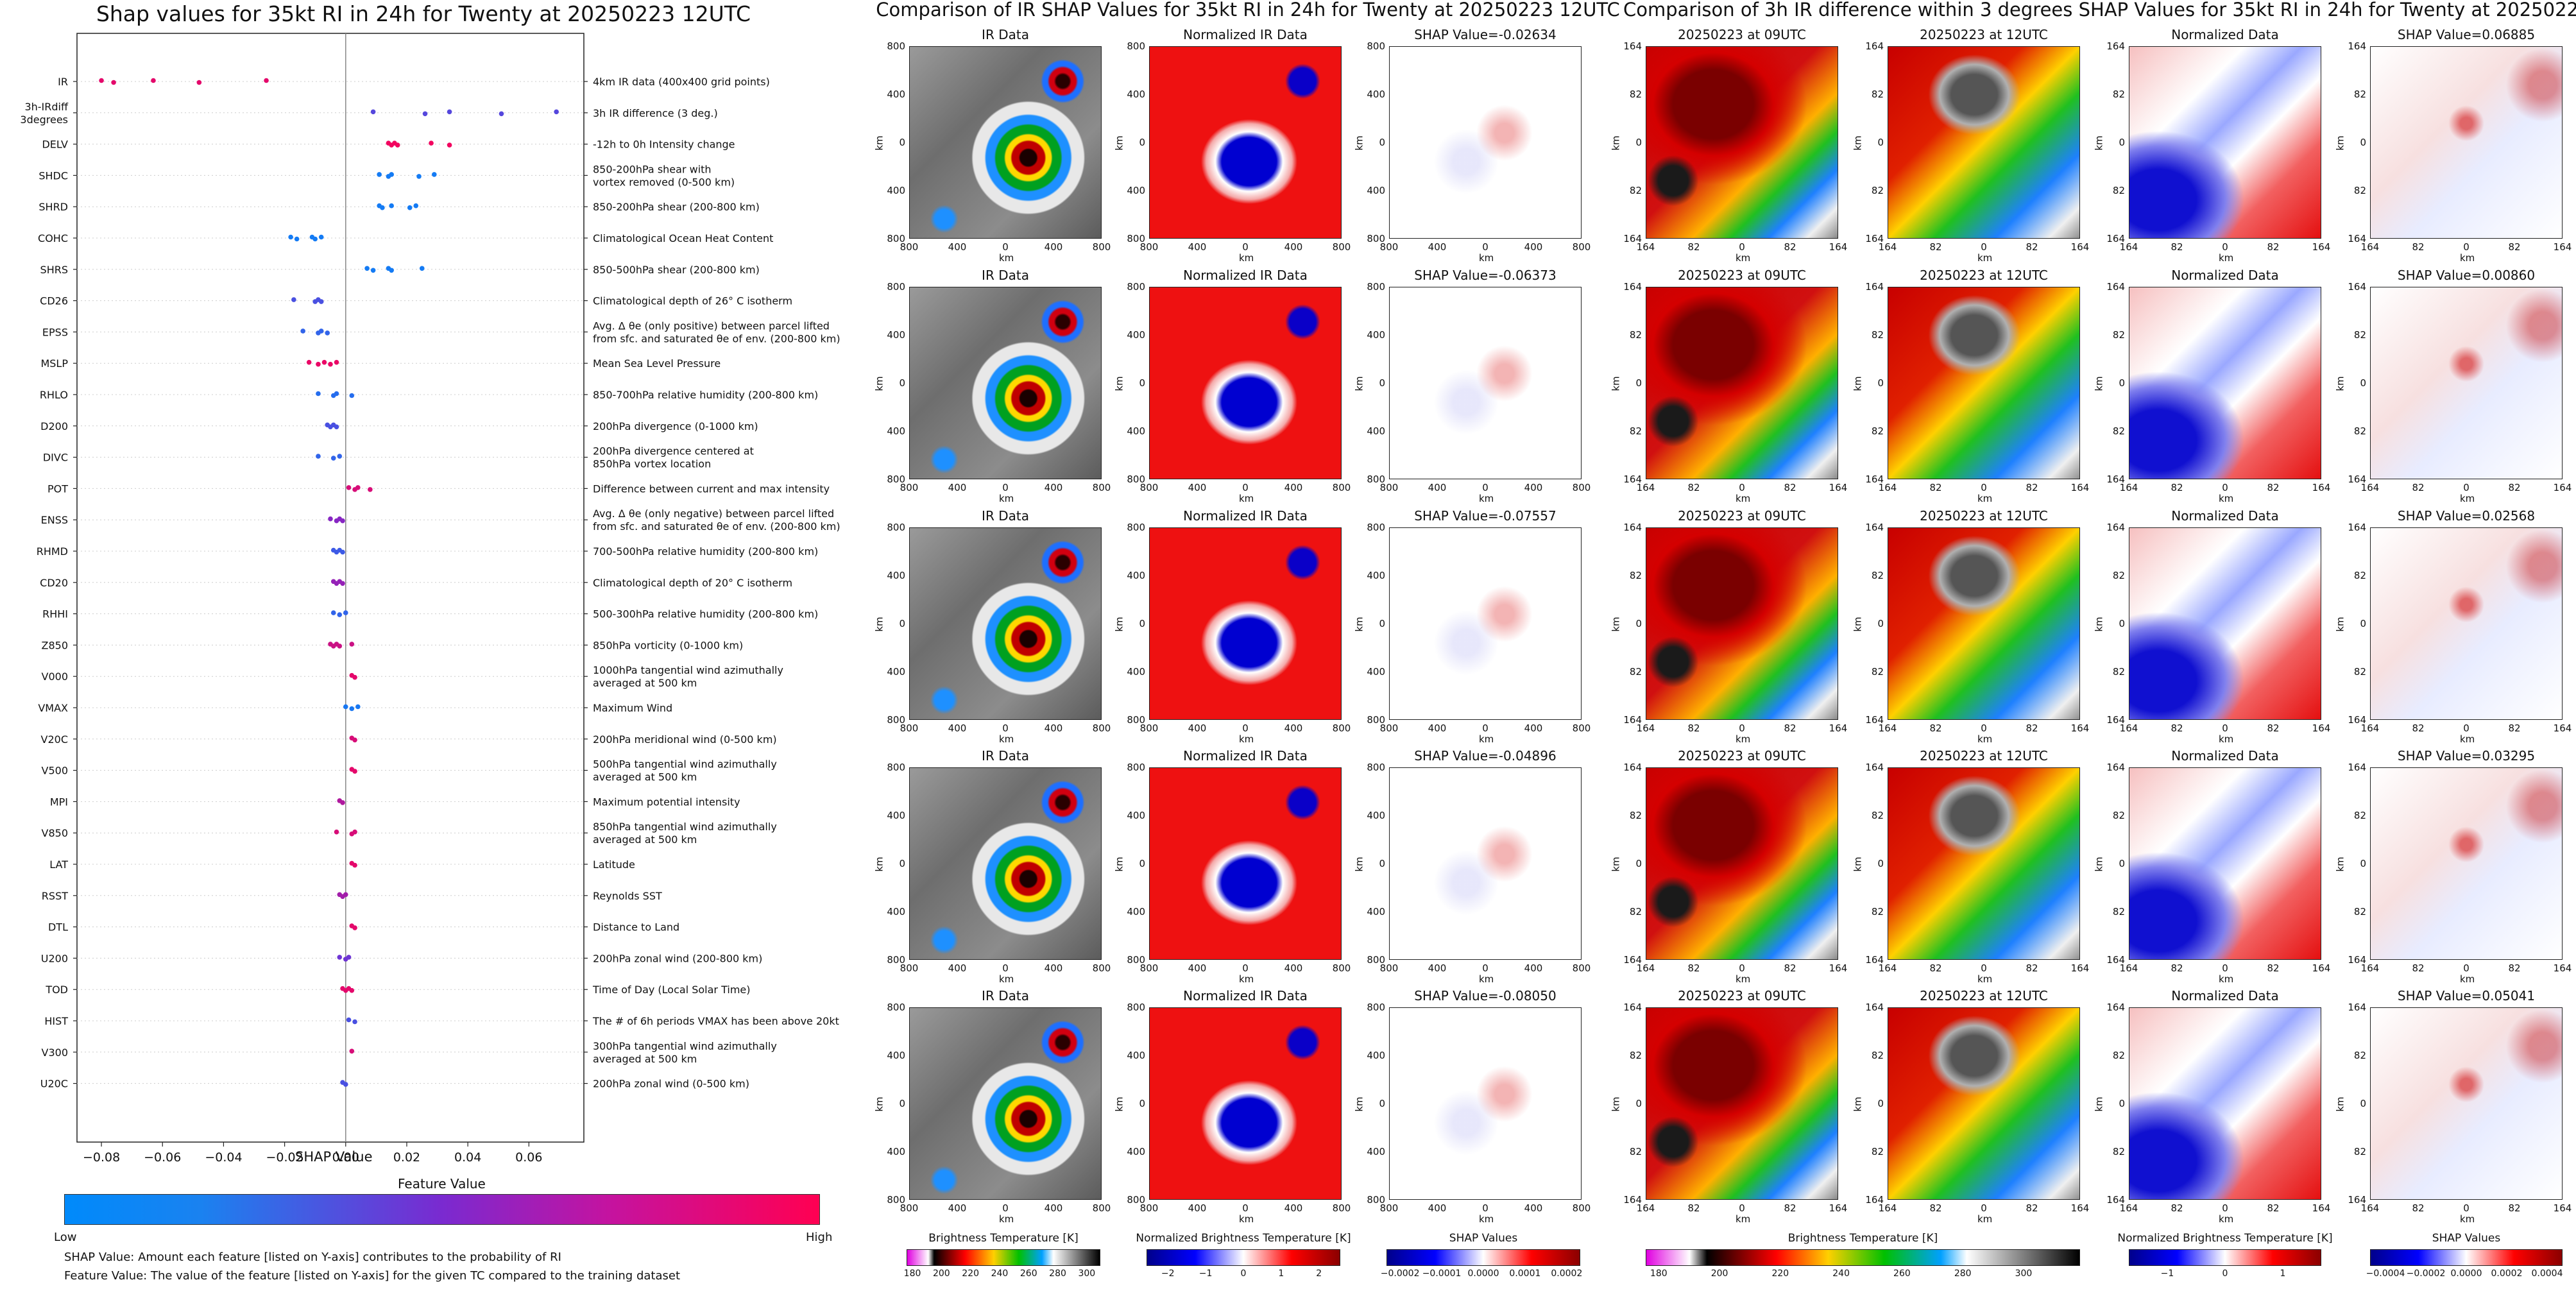 Image resolution: width=2576 pixels, height=1289 pixels. What do you see at coordinates (1742, 1103) in the screenshot?
I see `ir-09utc-image` at bounding box center [1742, 1103].